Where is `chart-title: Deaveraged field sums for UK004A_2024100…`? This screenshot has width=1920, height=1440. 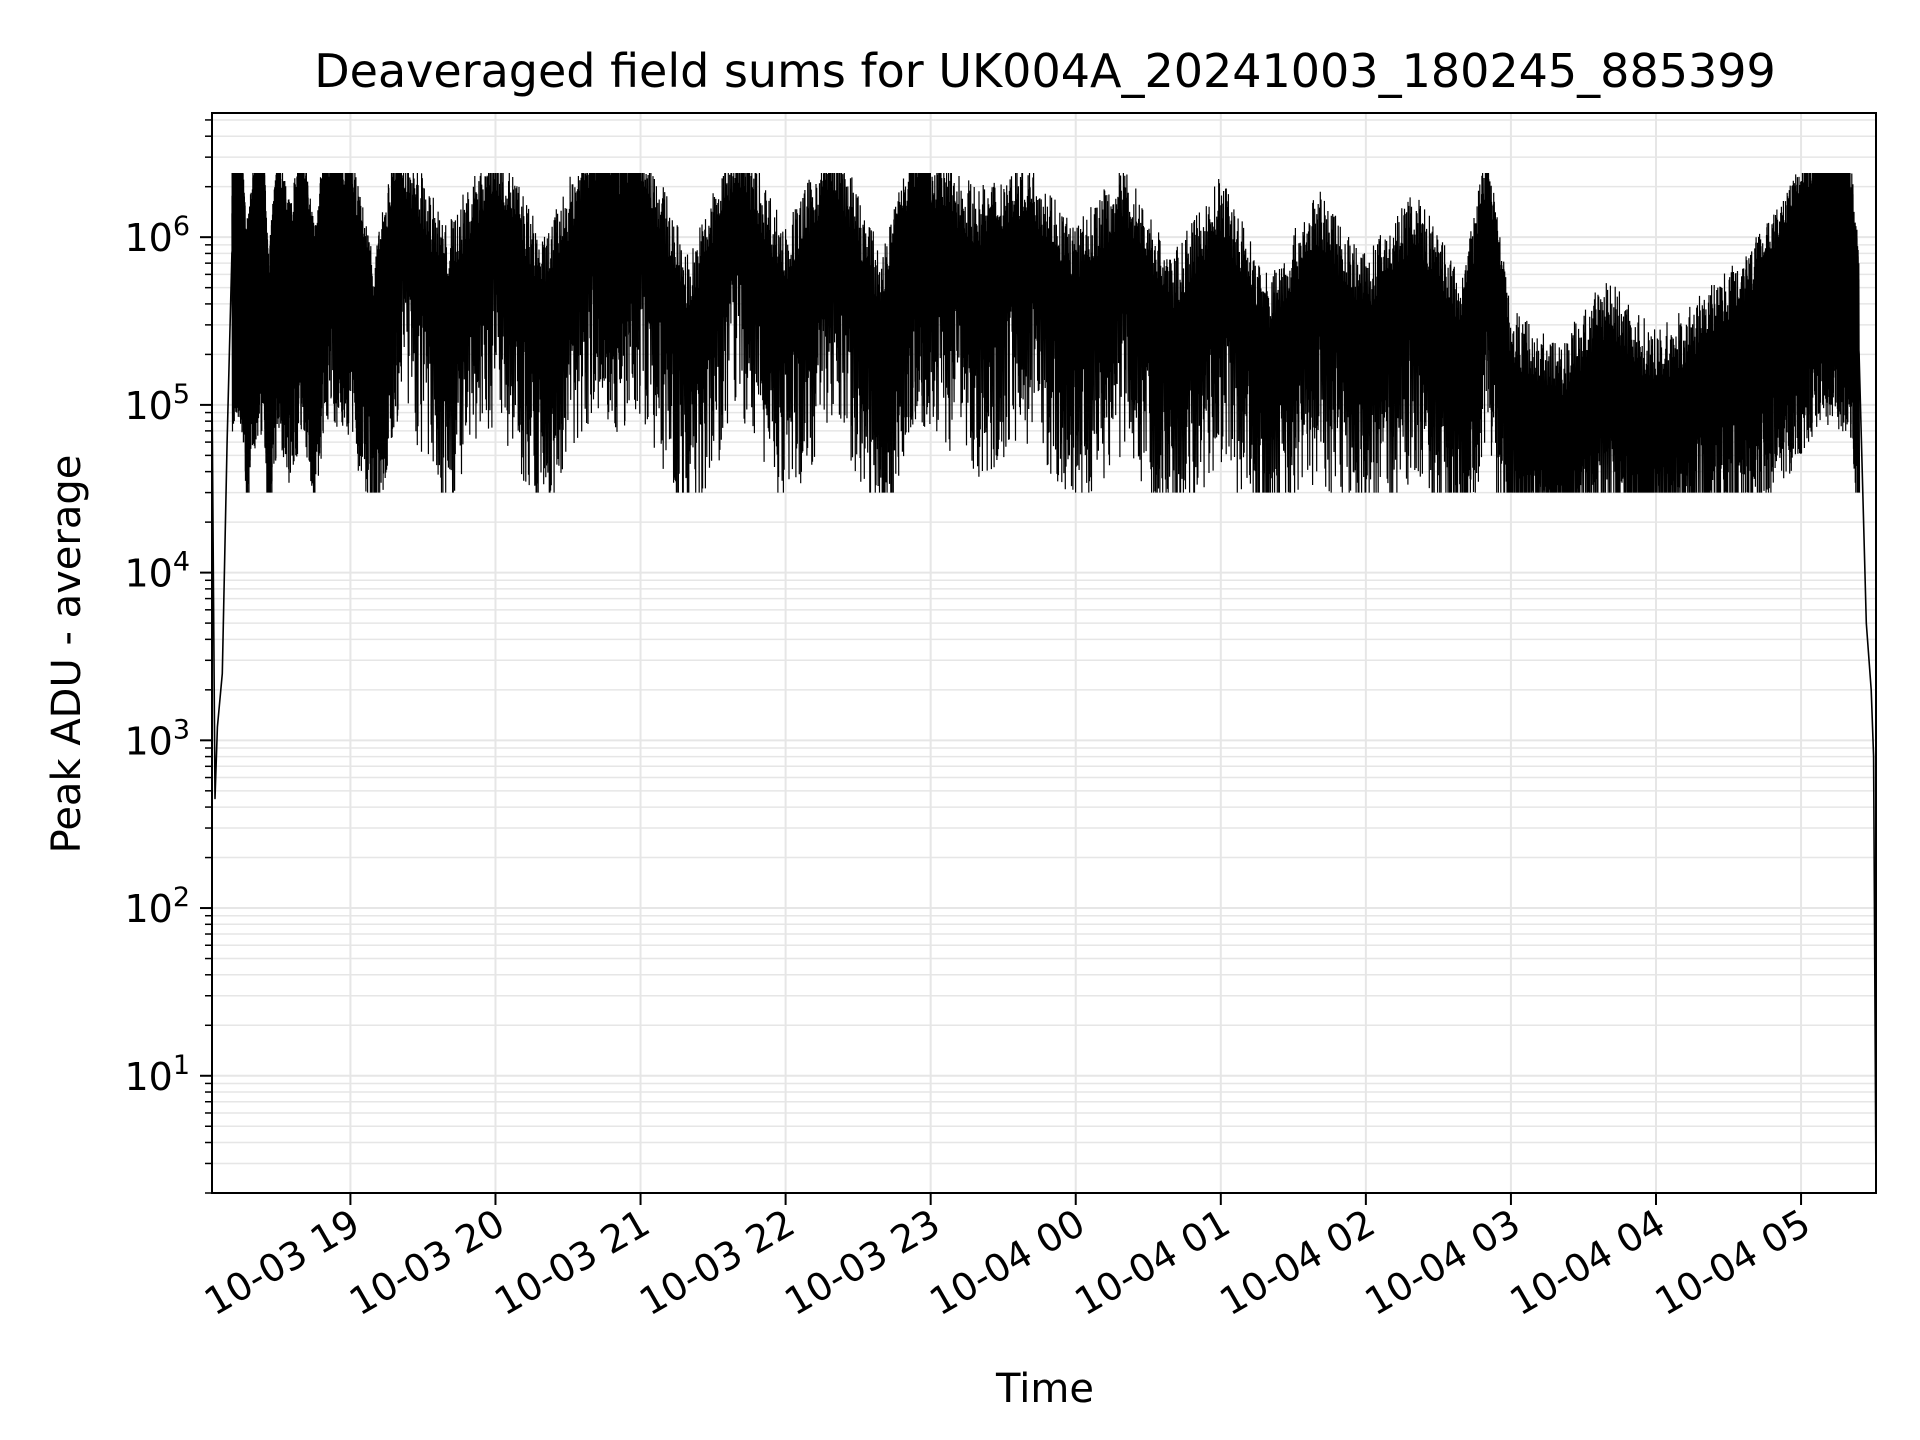 chart-title: Deaveraged field sums for UK004A_2024100… is located at coordinates (1045, 71).